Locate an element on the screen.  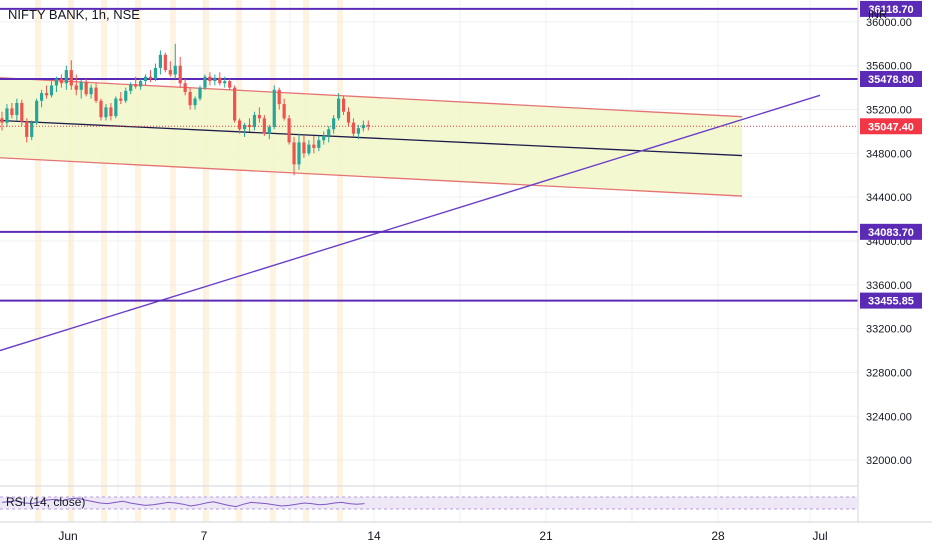
time-tick-label: 21 is located at coordinates (546, 536).